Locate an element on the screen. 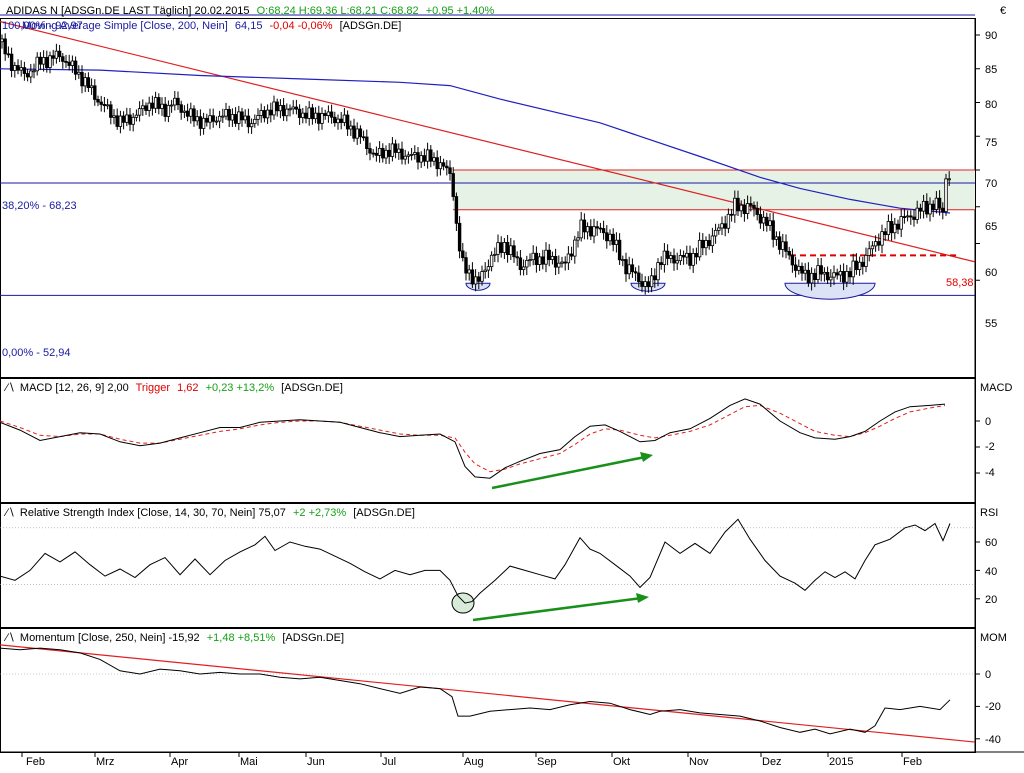 The image size is (1024, 773). price-tick: 60 is located at coordinates (991, 273).